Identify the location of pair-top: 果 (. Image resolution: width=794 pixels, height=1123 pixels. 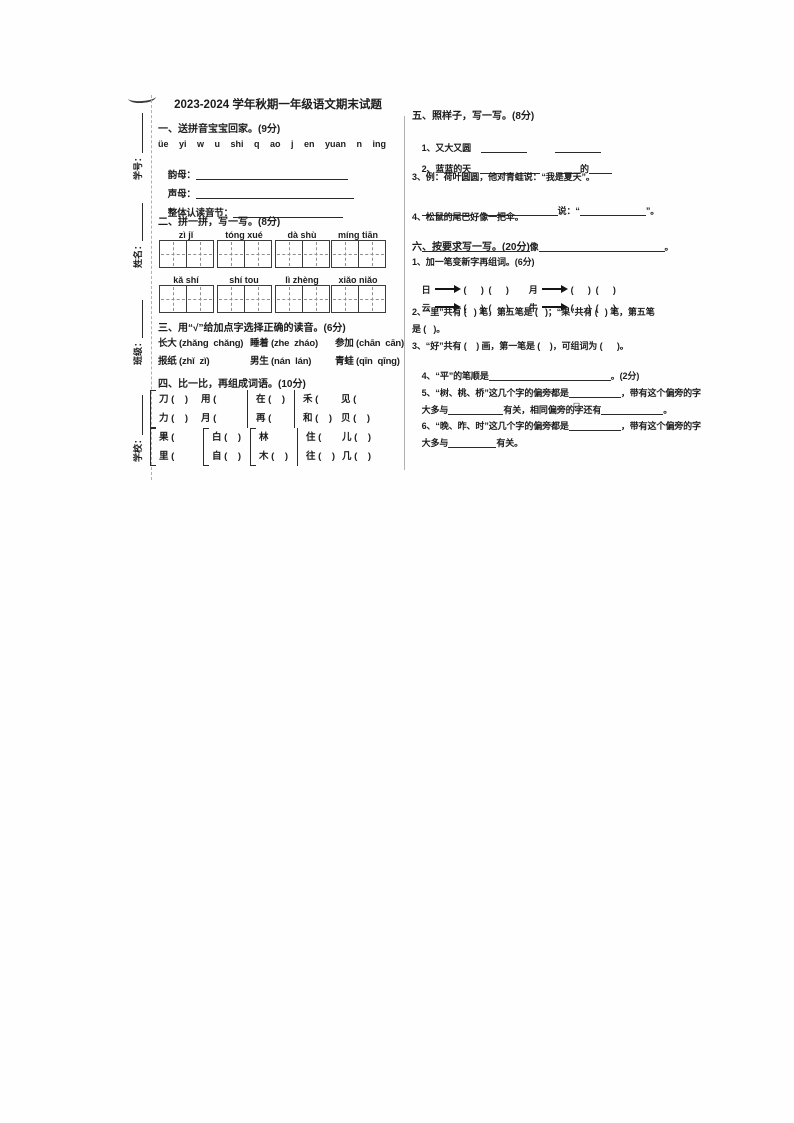
(172, 437).